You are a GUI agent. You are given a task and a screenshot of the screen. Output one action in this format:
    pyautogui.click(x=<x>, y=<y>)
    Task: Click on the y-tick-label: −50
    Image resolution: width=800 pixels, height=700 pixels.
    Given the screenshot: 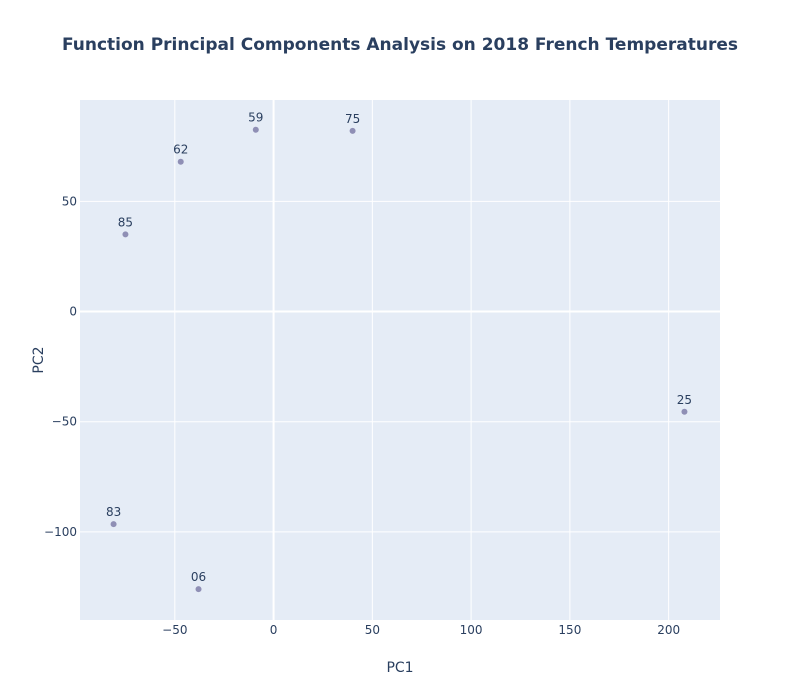 What is the action you would take?
    pyautogui.click(x=64, y=422)
    